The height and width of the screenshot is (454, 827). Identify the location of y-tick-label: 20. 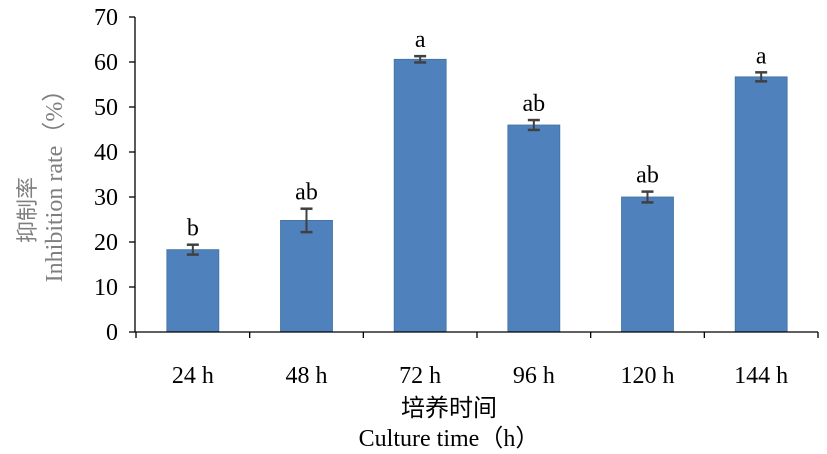
(106, 243).